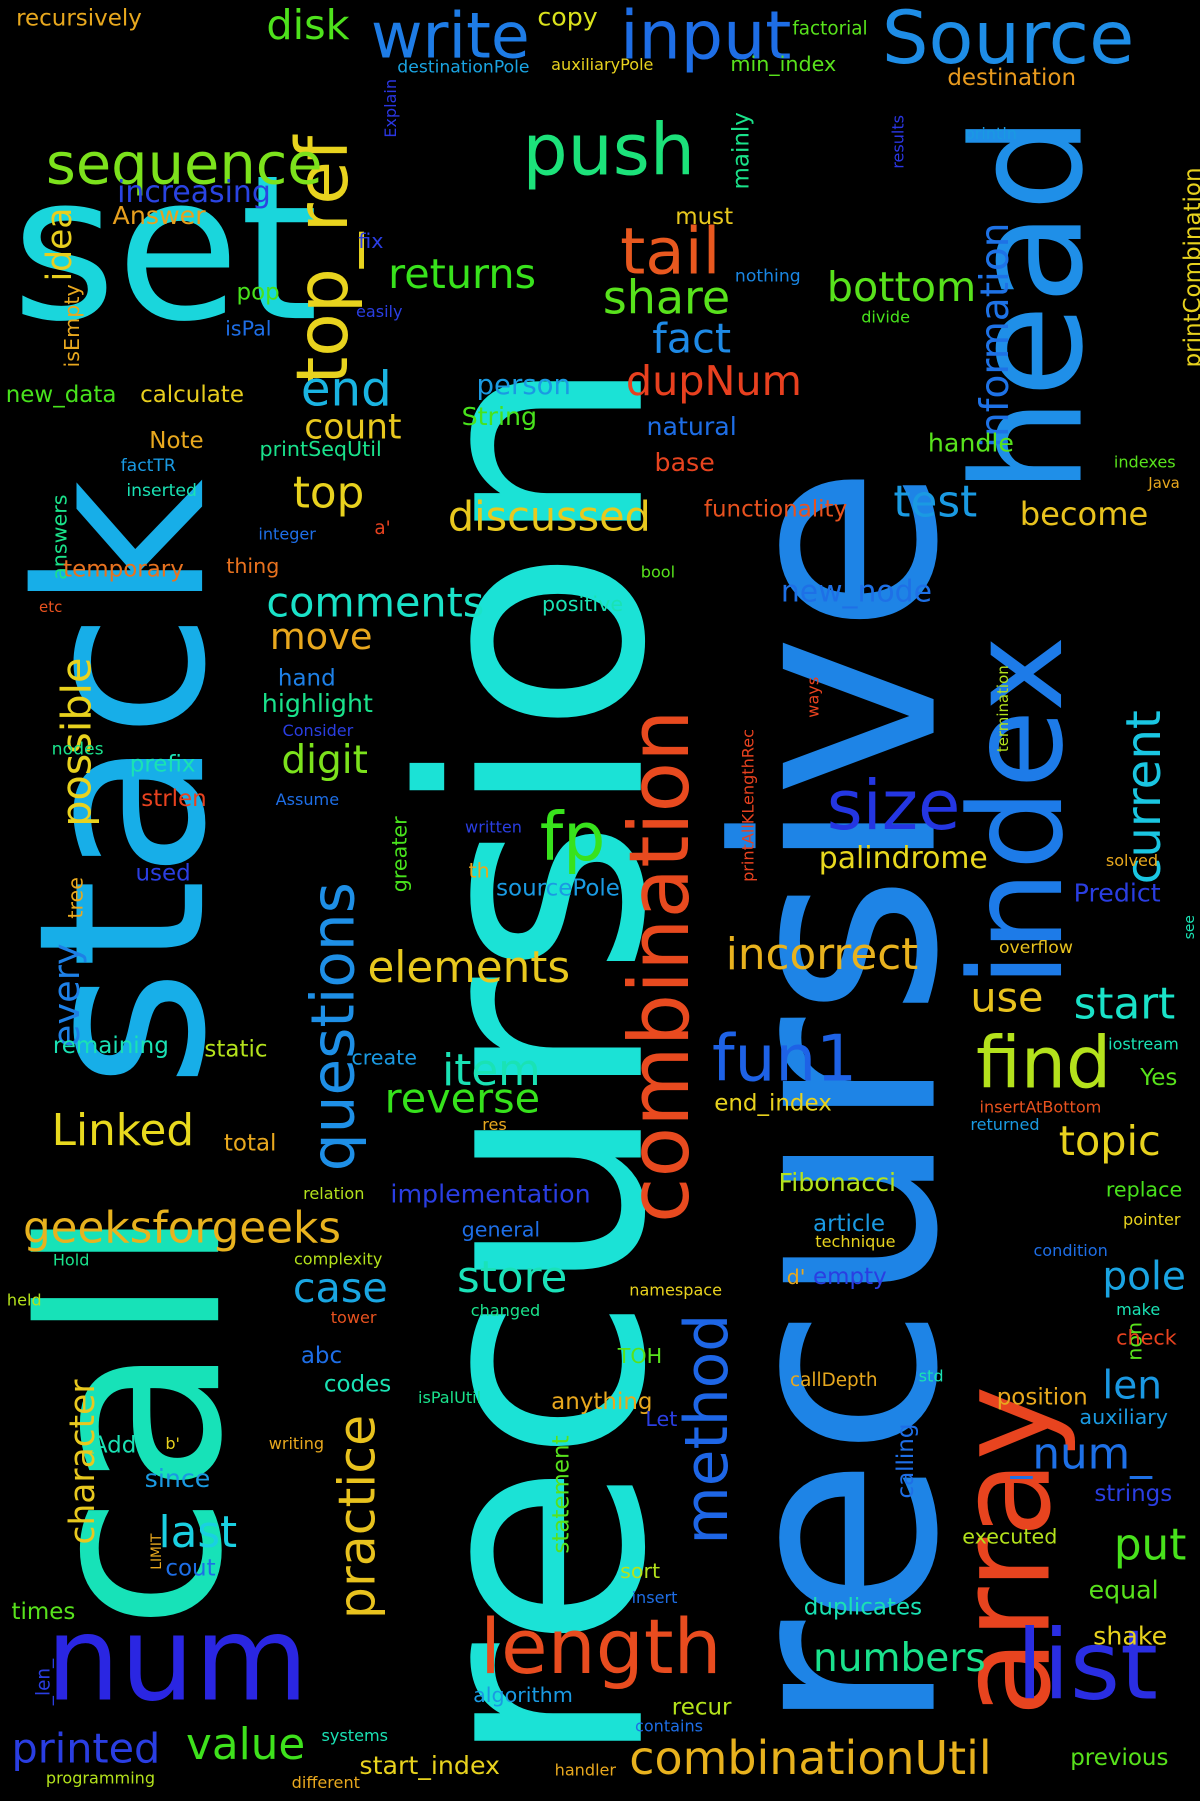 The width and height of the screenshot is (1200, 1801). What do you see at coordinates (357, 1517) in the screenshot?
I see `word-practice: practice` at bounding box center [357, 1517].